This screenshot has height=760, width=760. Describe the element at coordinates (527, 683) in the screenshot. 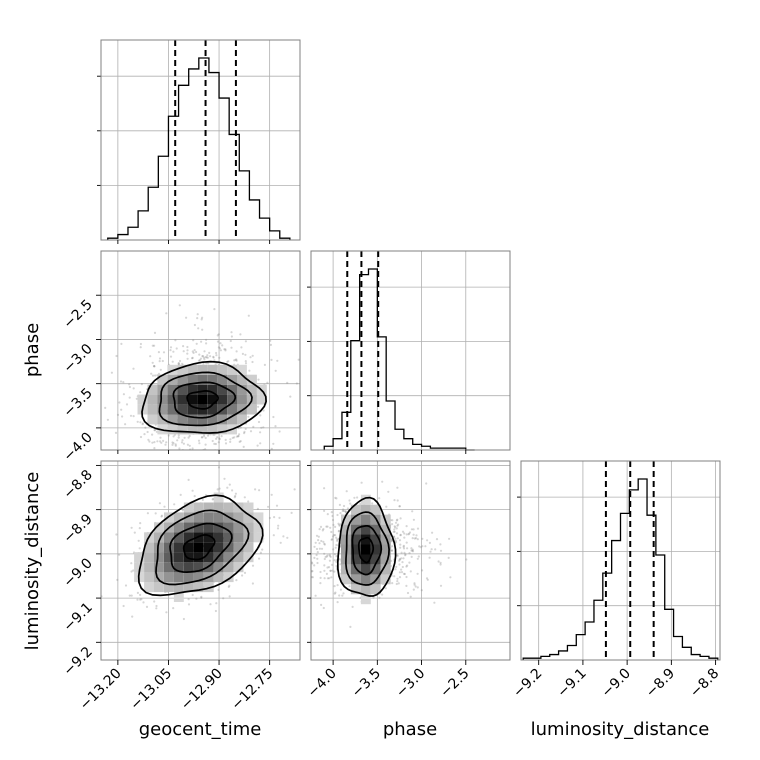

I see `luminosity-distance-x-tick-label: −9.2` at that location.